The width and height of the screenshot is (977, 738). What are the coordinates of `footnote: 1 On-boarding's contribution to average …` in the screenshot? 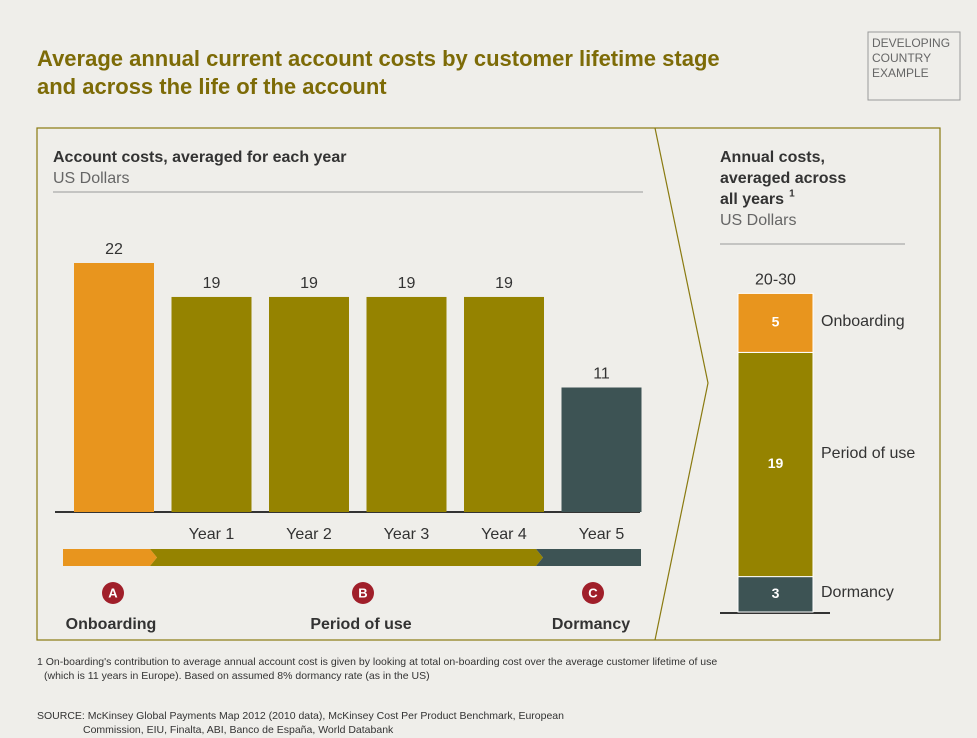 It's located at (377, 662).